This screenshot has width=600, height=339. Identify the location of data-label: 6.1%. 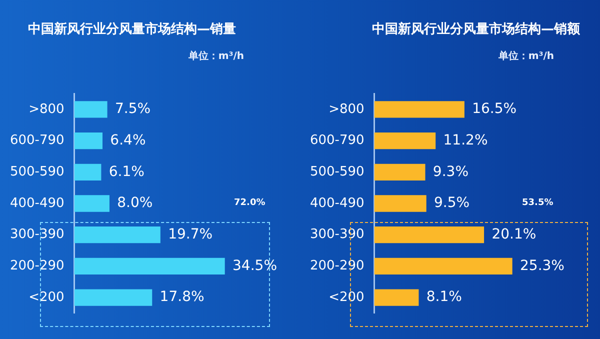
(126, 172).